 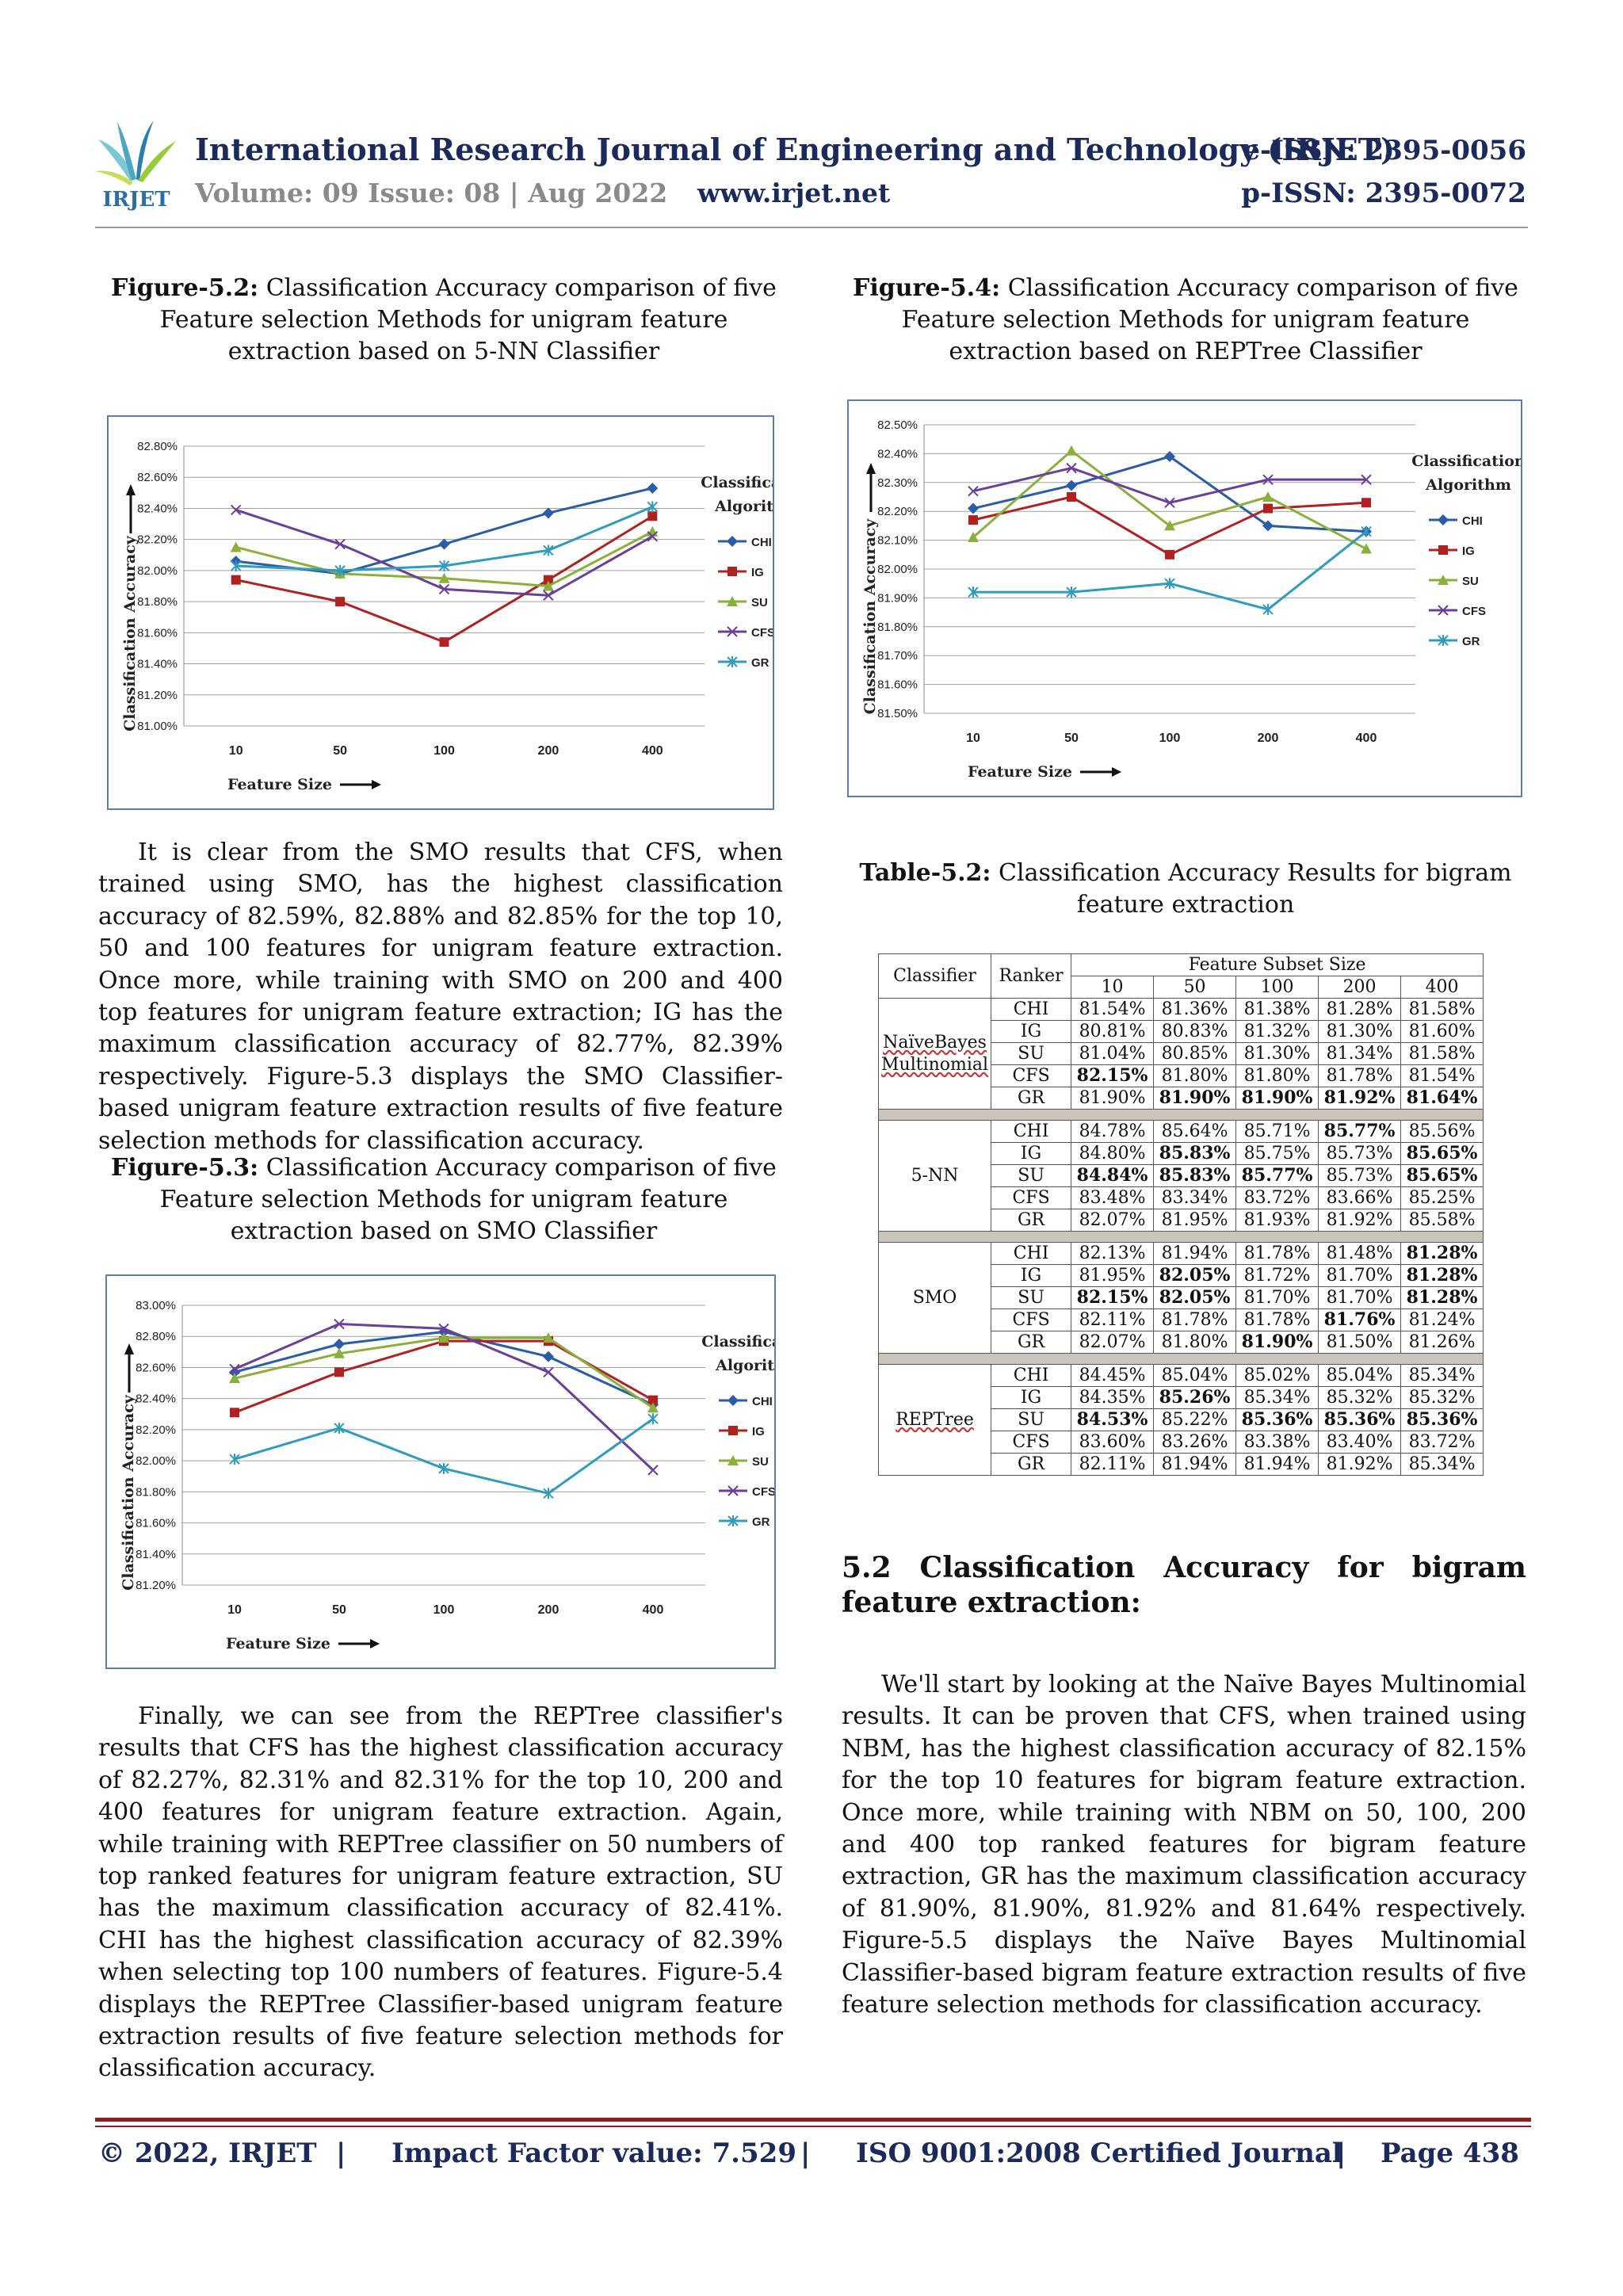 What do you see at coordinates (741, 572) in the screenshot?
I see `legend-entry: IG` at bounding box center [741, 572].